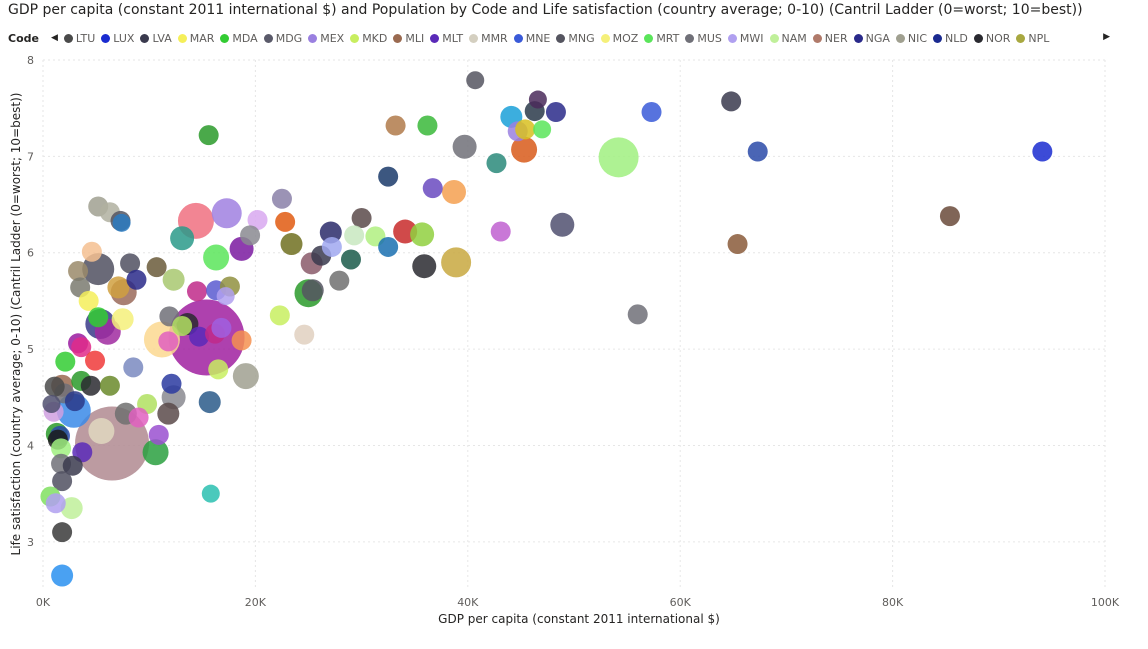  I want to click on legend-item-mng: MNG, so click(575, 38).